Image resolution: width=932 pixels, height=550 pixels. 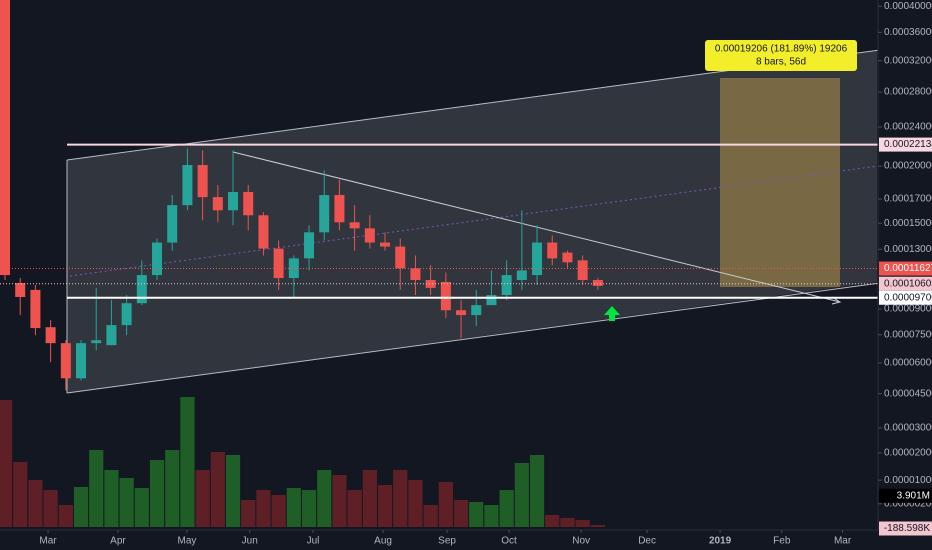 What do you see at coordinates (908, 249) in the screenshot?
I see `y-tick-label: 0.00013000` at bounding box center [908, 249].